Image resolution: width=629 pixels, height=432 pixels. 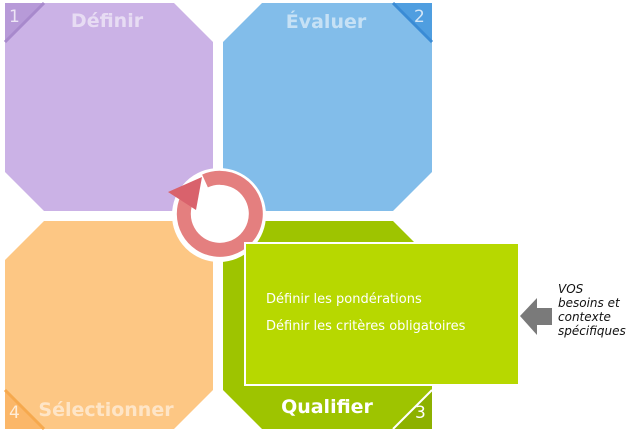 What do you see at coordinates (106, 410) in the screenshot?
I see `quadrant-selectionner-title: Sélectionner` at bounding box center [106, 410].